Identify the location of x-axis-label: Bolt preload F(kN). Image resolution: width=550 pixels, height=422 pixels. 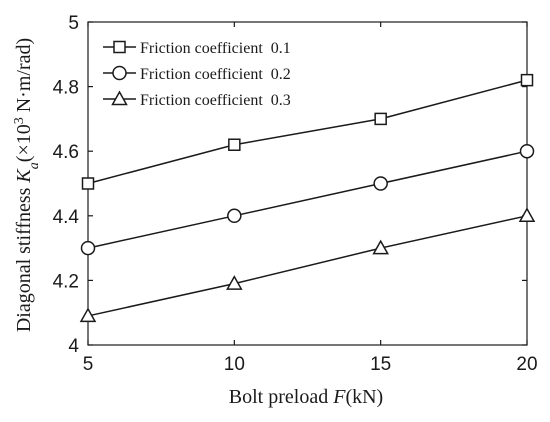
(306, 397).